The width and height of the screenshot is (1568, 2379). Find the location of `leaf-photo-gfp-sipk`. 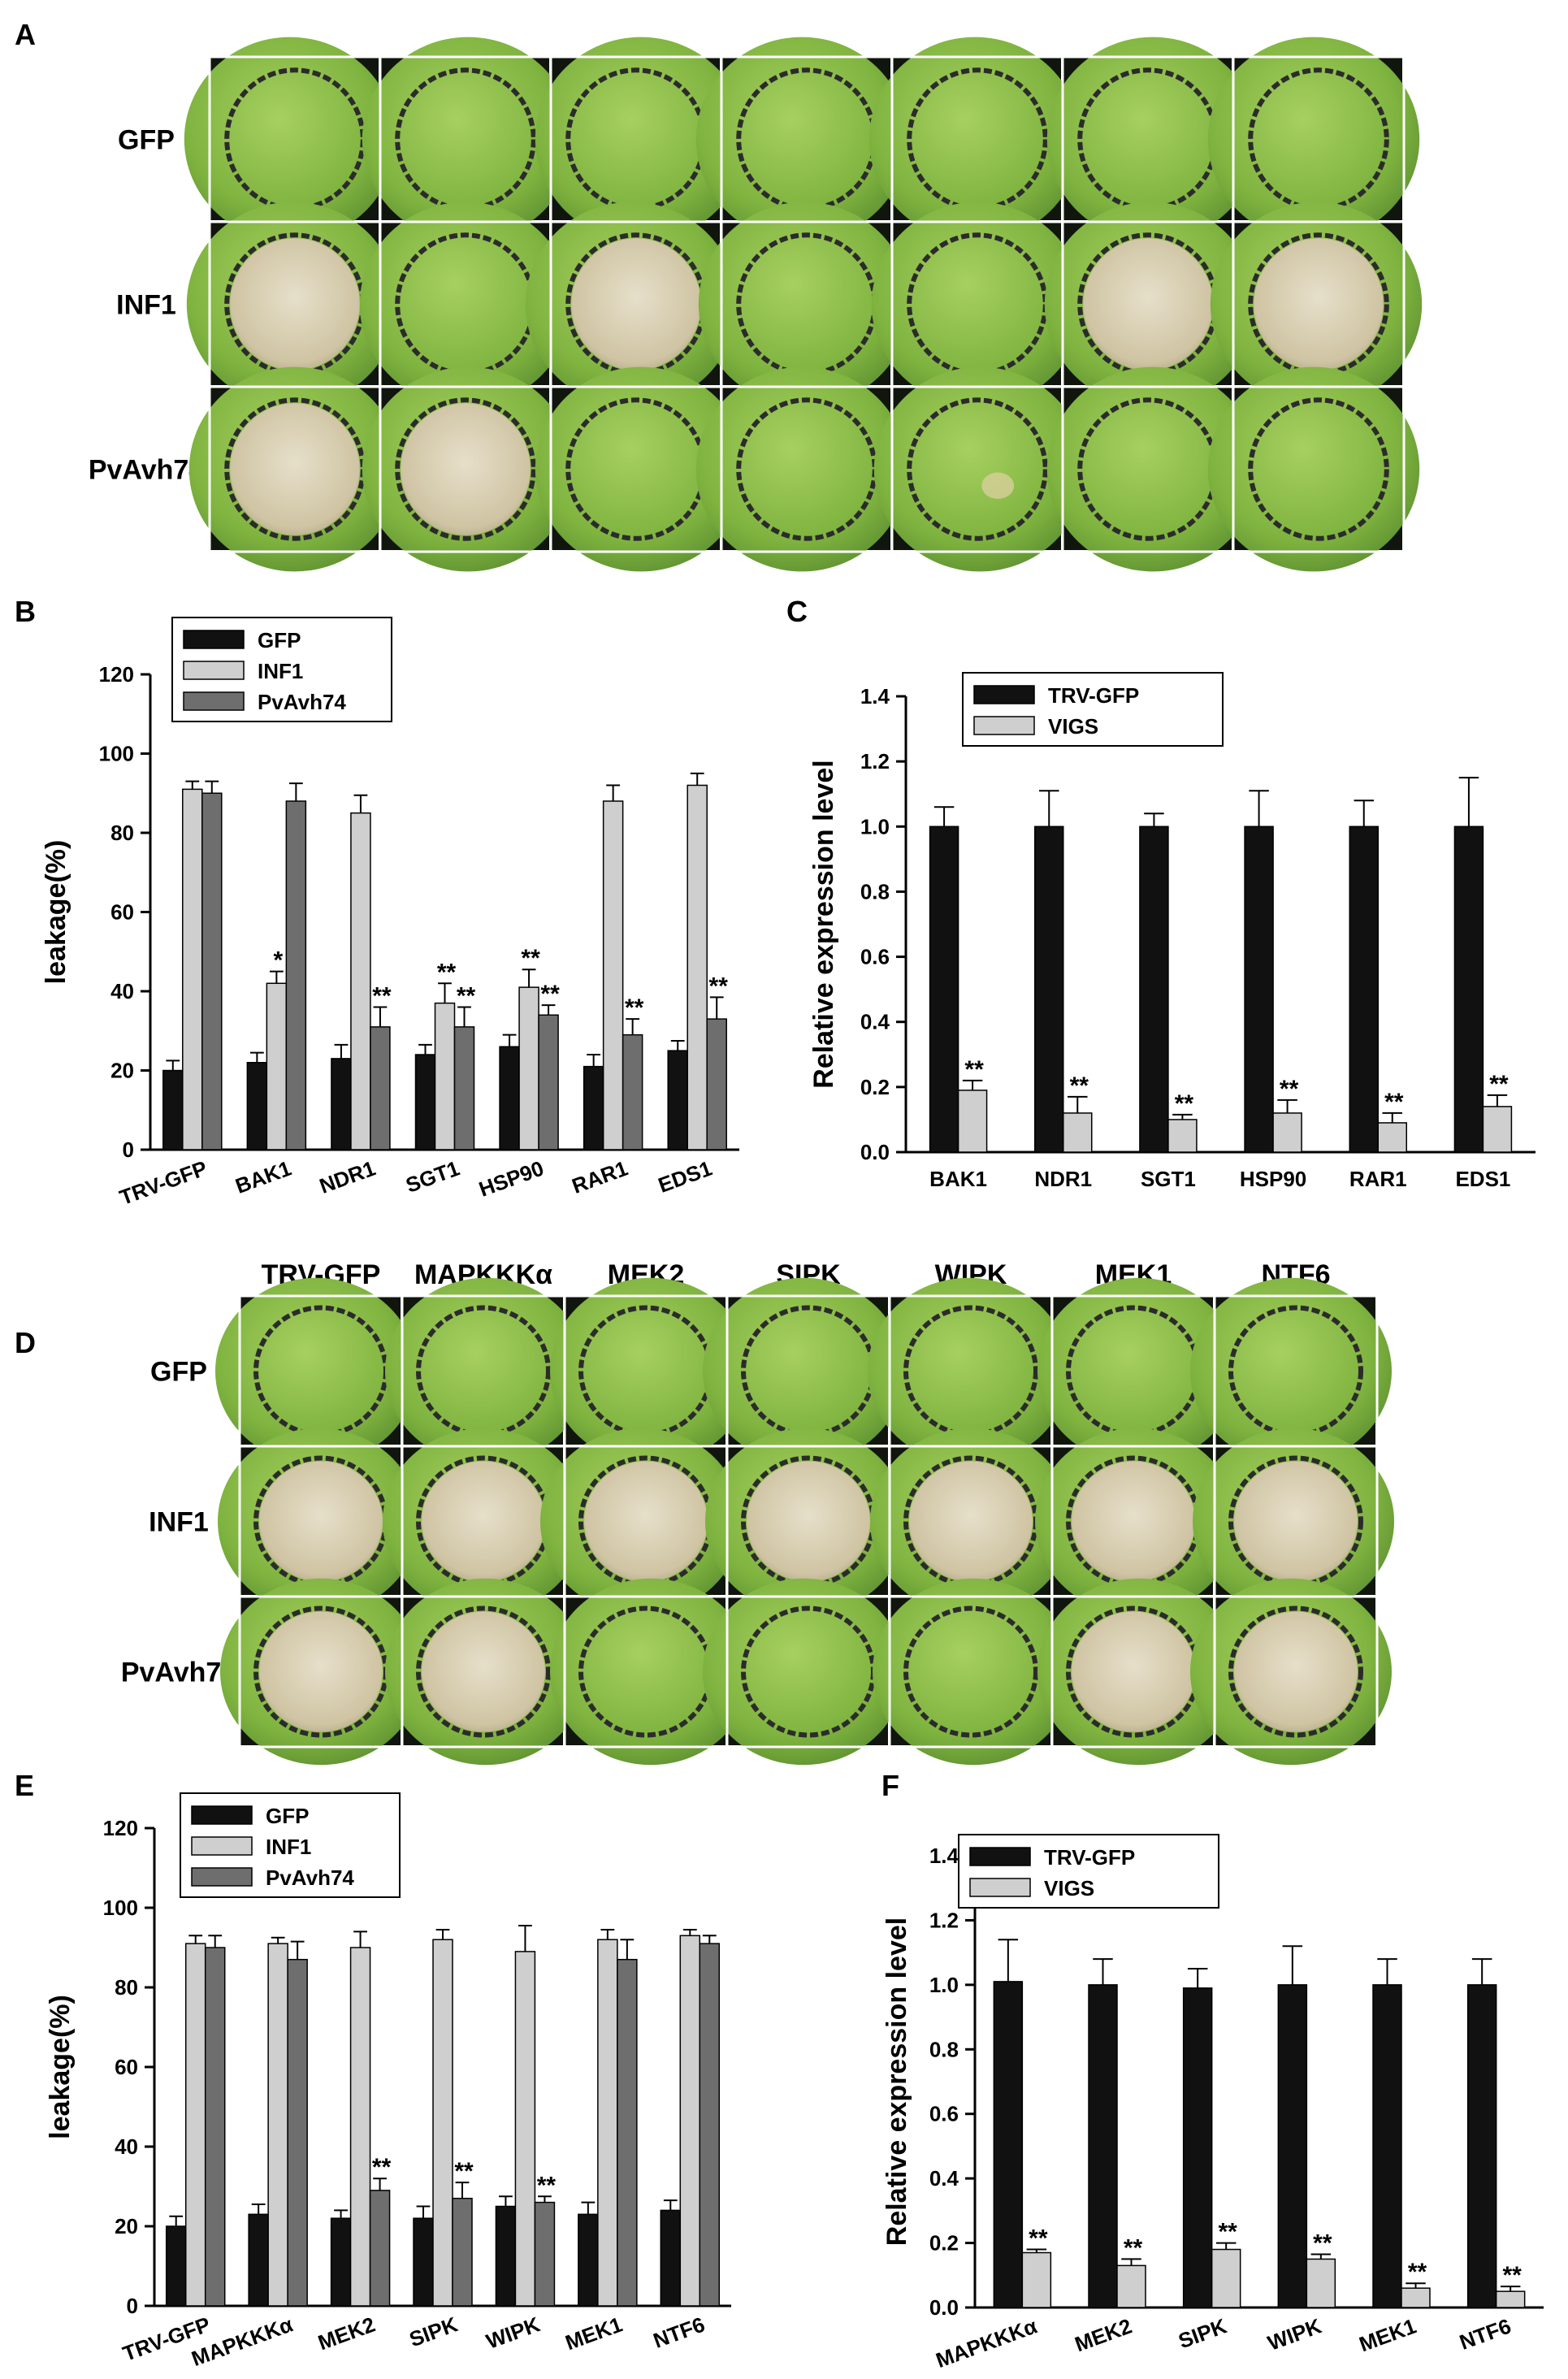

leaf-photo-gfp-sipk is located at coordinates (803, 1371).